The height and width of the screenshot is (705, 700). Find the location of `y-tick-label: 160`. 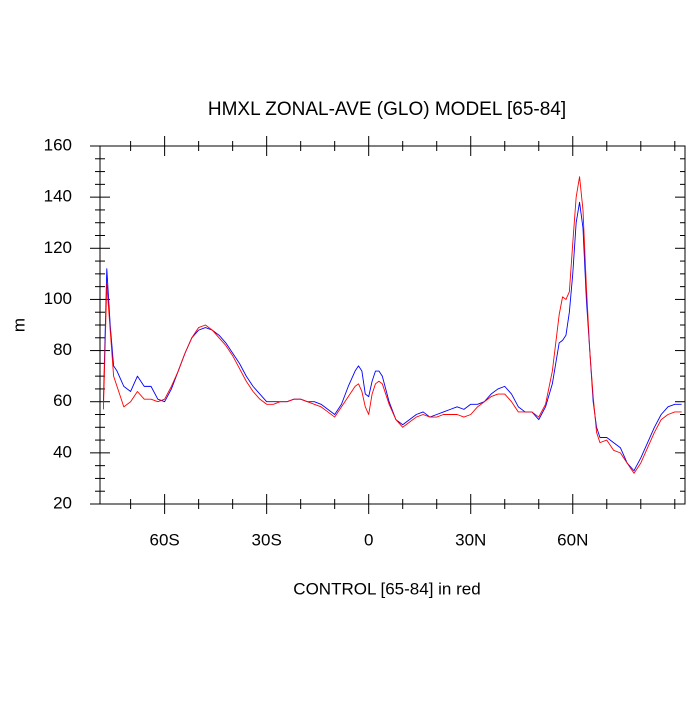

y-tick-label: 160 is located at coordinates (58, 144).